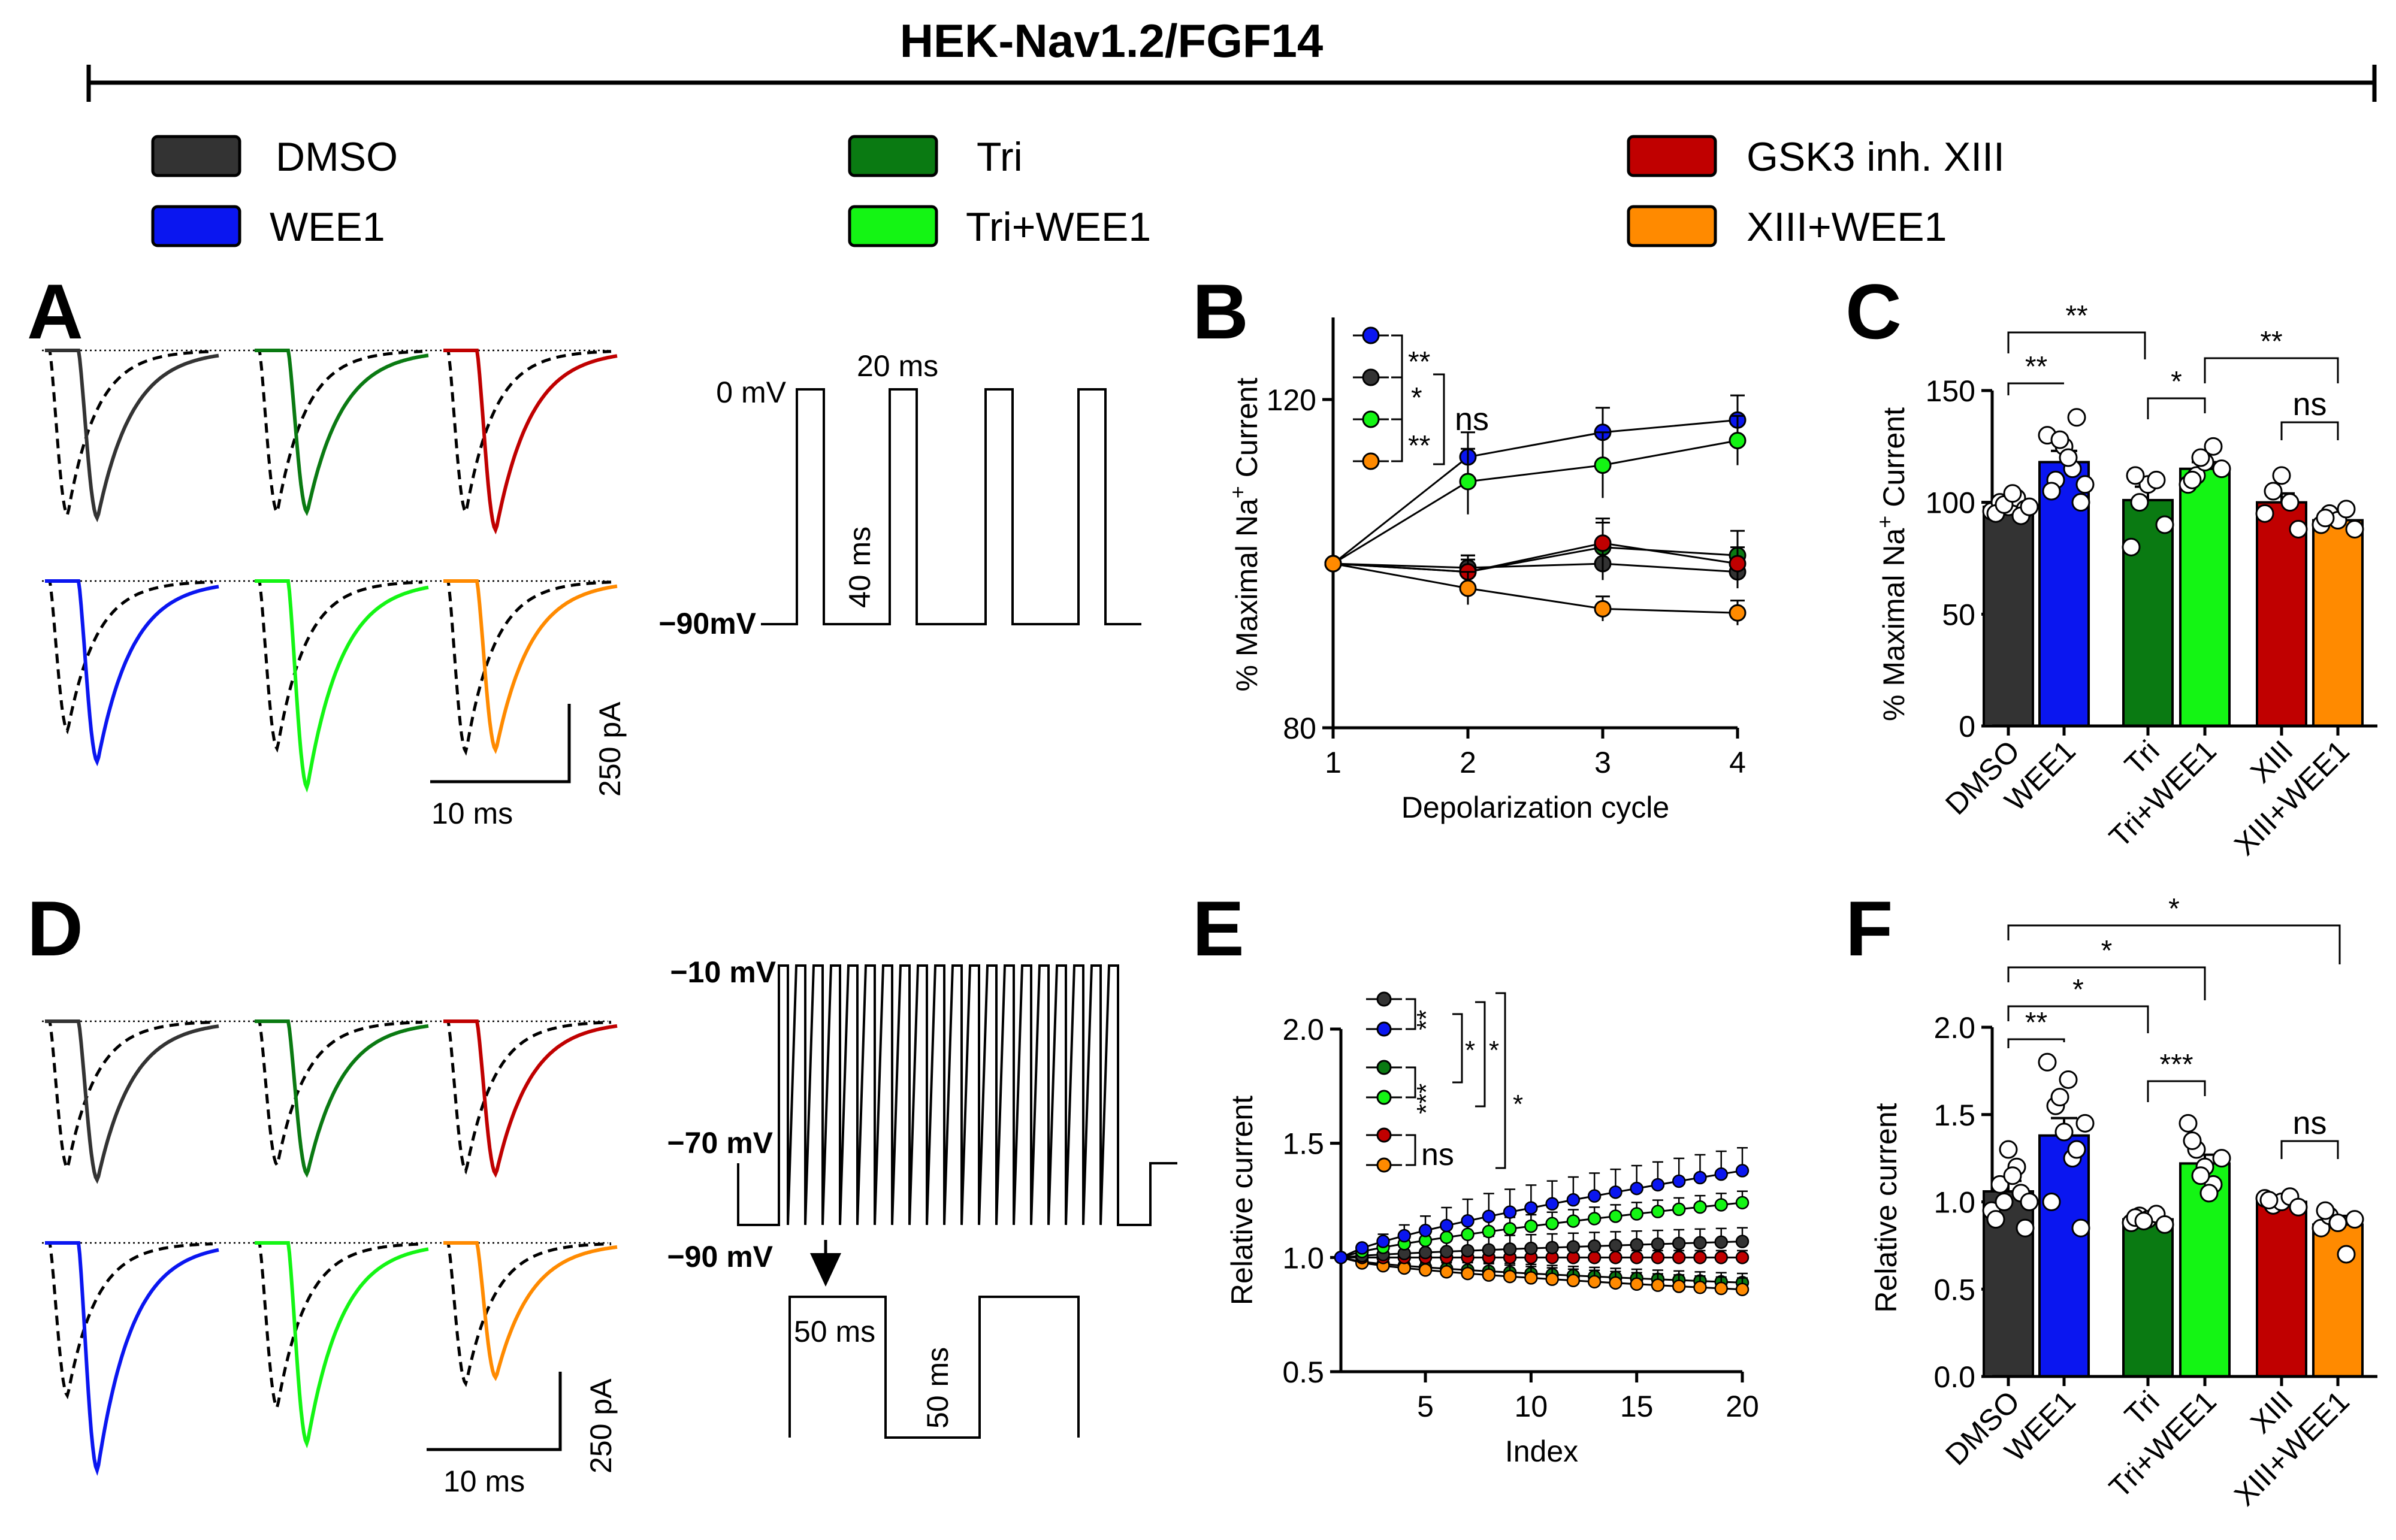  I want to click on chart-e-x-tick-label: 15, so click(1637, 1406).